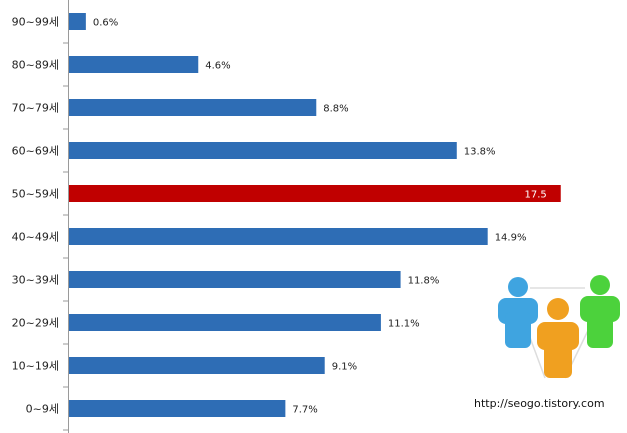  What do you see at coordinates (304, 410) in the screenshot?
I see `value-label: 7.7%` at bounding box center [304, 410].